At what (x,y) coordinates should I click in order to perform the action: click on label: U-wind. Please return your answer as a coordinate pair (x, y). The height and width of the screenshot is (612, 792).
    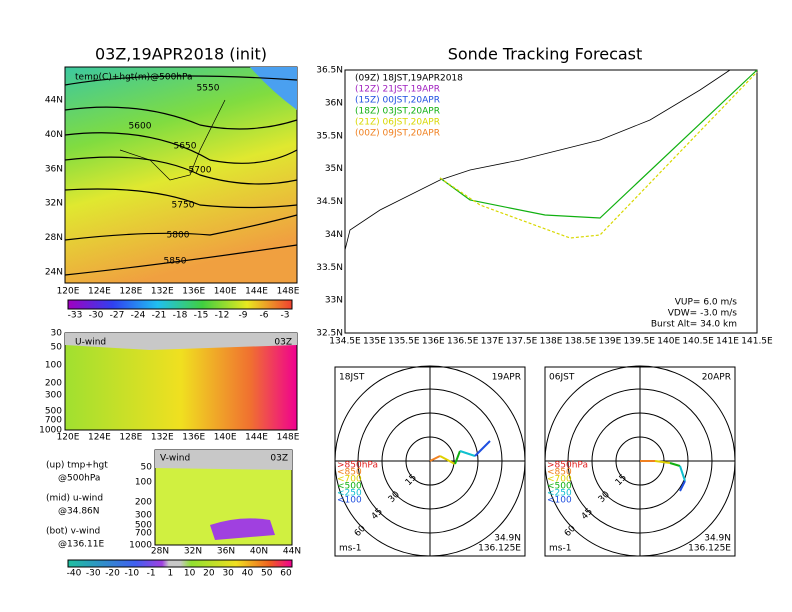
    Looking at the image, I should click on (90, 343).